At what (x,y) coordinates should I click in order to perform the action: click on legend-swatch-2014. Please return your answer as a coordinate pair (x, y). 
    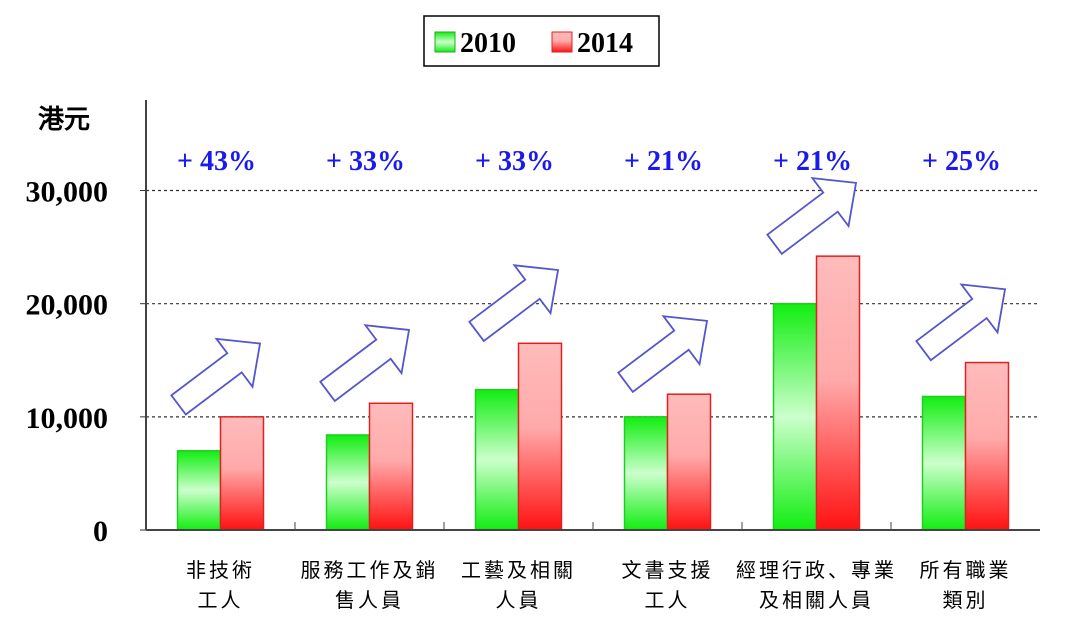
    Looking at the image, I should click on (562, 42).